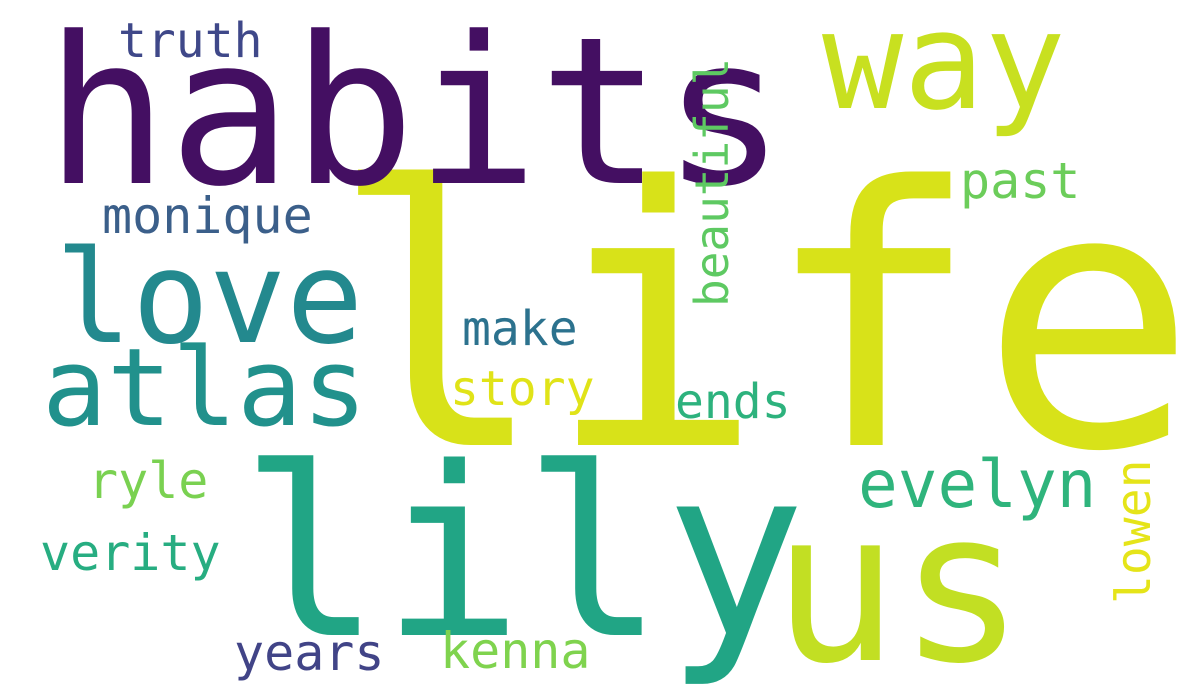 The height and width of the screenshot is (700, 1200). Describe the element at coordinates (209, 298) in the screenshot. I see `word-love: love` at that location.